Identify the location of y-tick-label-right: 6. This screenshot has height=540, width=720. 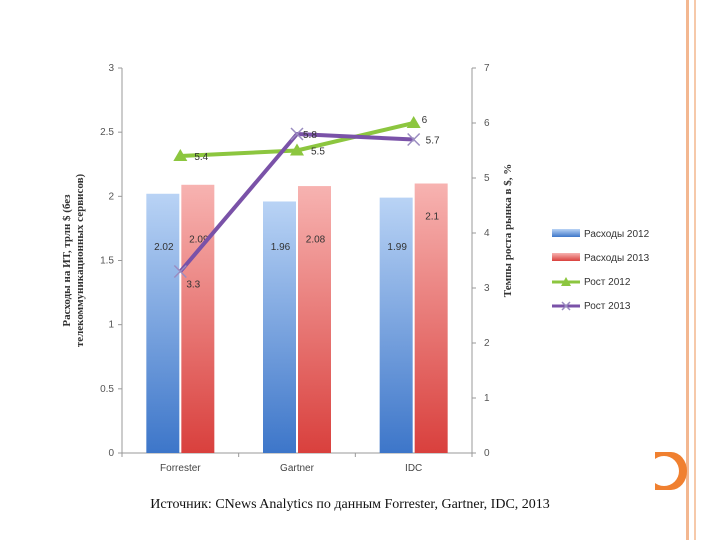
(487, 123).